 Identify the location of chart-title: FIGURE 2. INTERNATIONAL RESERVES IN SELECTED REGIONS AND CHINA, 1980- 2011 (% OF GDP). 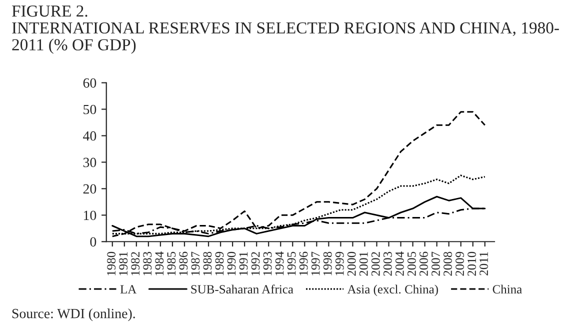
(285, 29).